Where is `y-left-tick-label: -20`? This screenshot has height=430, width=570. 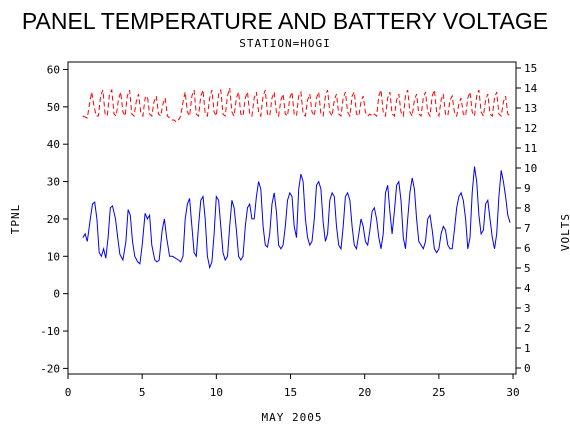 y-left-tick-label: -20 is located at coordinates (50, 368).